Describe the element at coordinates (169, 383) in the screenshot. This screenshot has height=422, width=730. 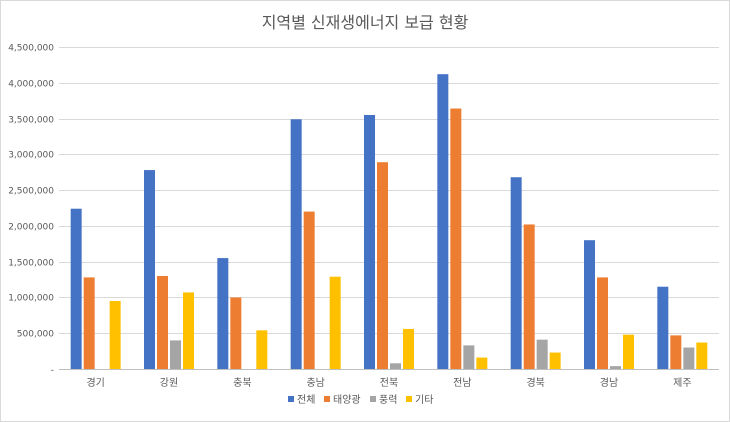
I see `x-category-label: 강원` at that location.